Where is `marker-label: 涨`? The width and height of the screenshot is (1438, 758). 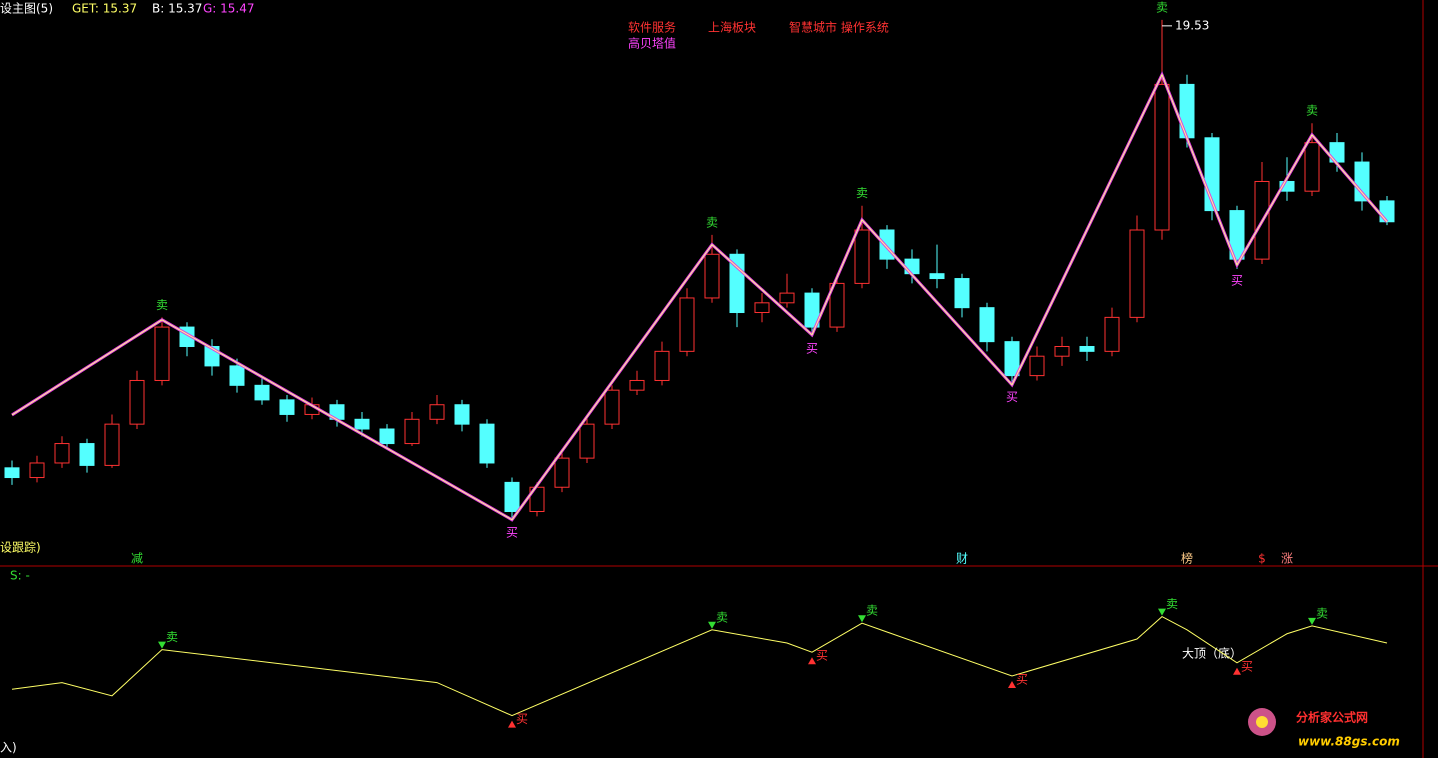 marker-label: 涨 is located at coordinates (1287, 558).